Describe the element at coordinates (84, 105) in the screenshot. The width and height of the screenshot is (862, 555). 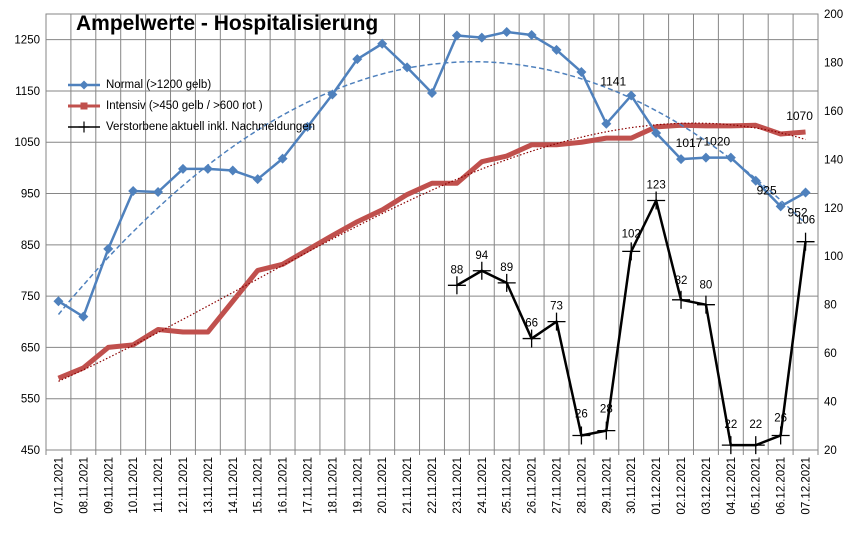
I see `legend-square-line-icon` at that location.